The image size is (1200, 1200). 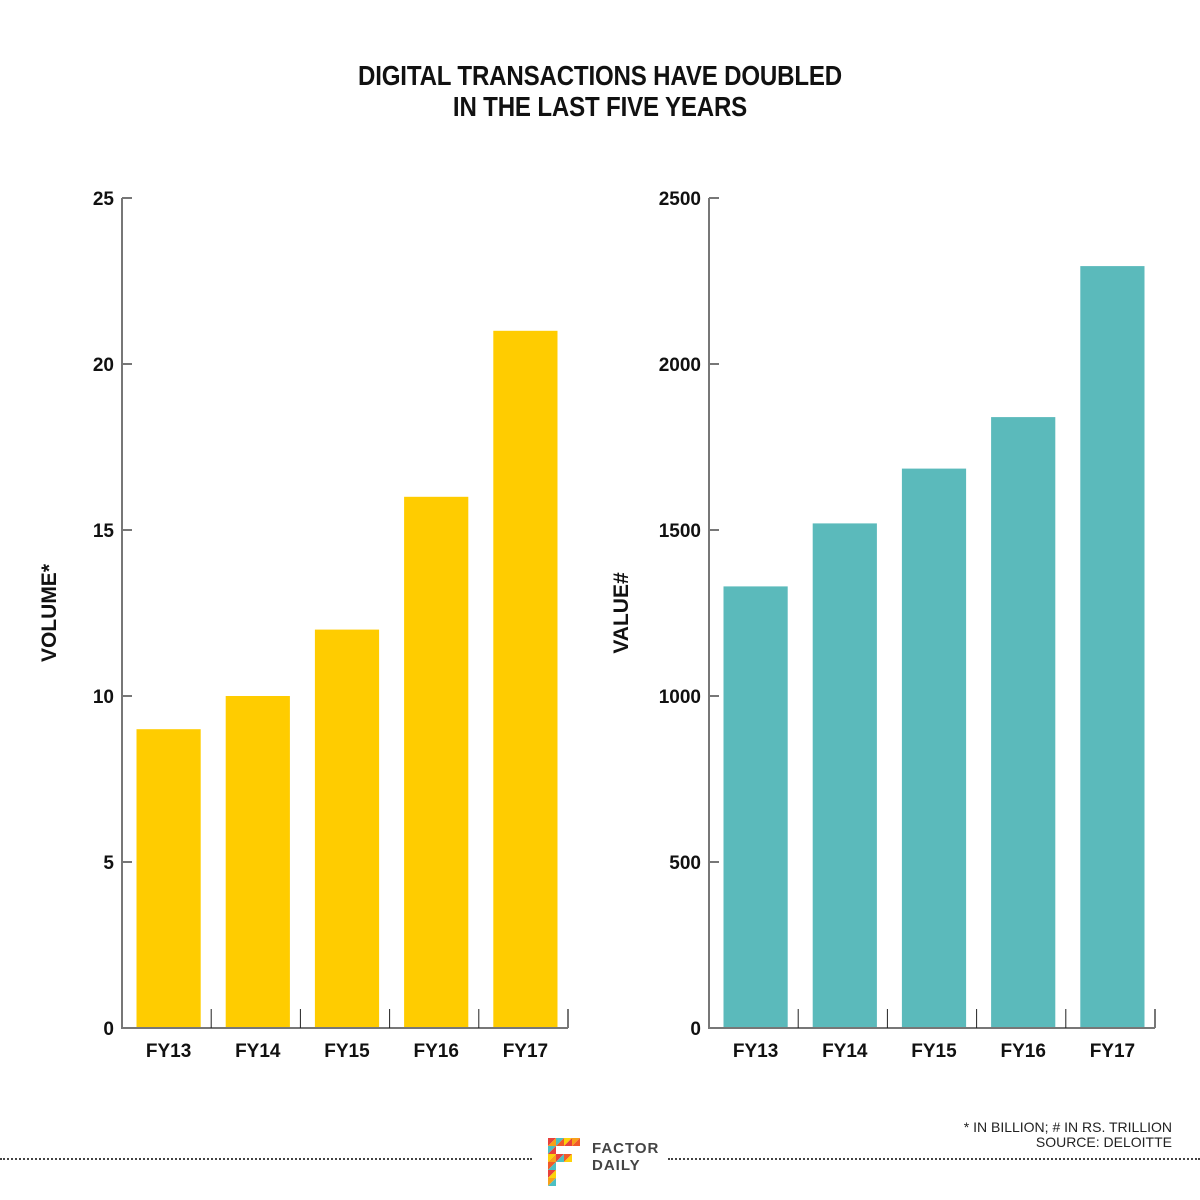 What do you see at coordinates (266, 1159) in the screenshot?
I see `footer-divider-left` at bounding box center [266, 1159].